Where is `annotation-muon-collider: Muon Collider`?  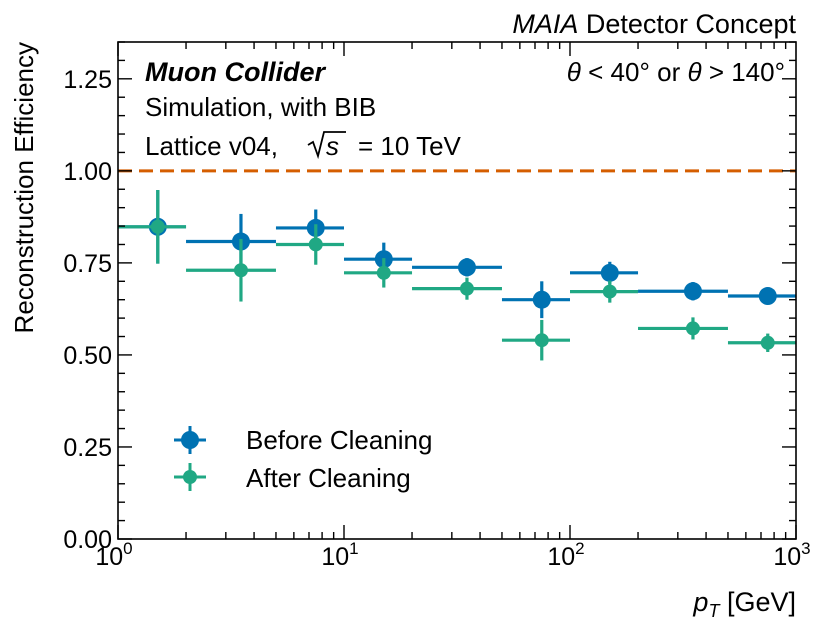 annotation-muon-collider: Muon Collider is located at coordinates (235, 72).